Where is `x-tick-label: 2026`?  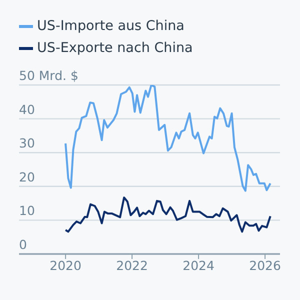 x-tick-label: 2026 is located at coordinates (265, 265).